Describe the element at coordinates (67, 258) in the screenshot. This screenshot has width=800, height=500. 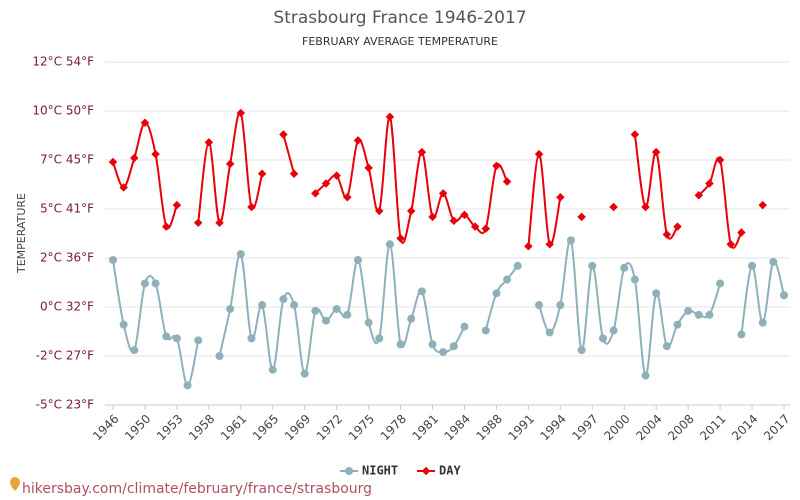
I see `y-tick-label: 2°C 36°F` at that location.